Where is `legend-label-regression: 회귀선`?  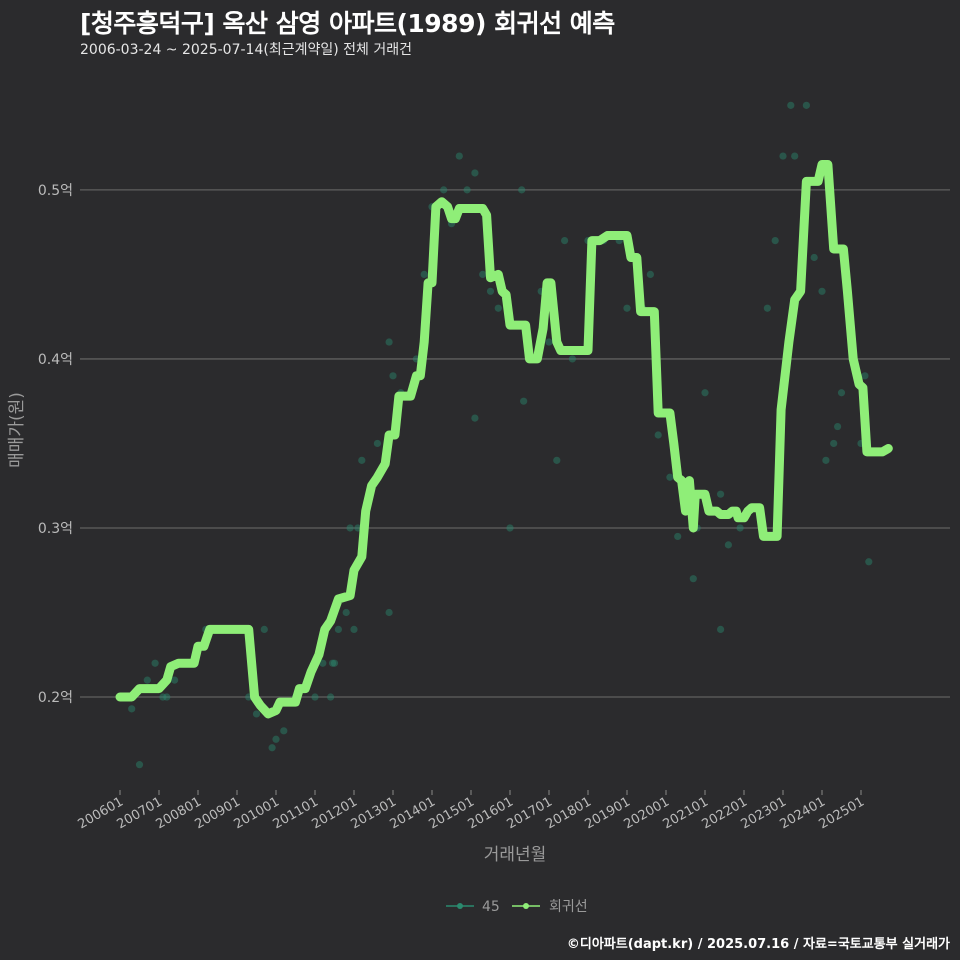
legend-label-regression: 회귀선 is located at coordinates (568, 907).